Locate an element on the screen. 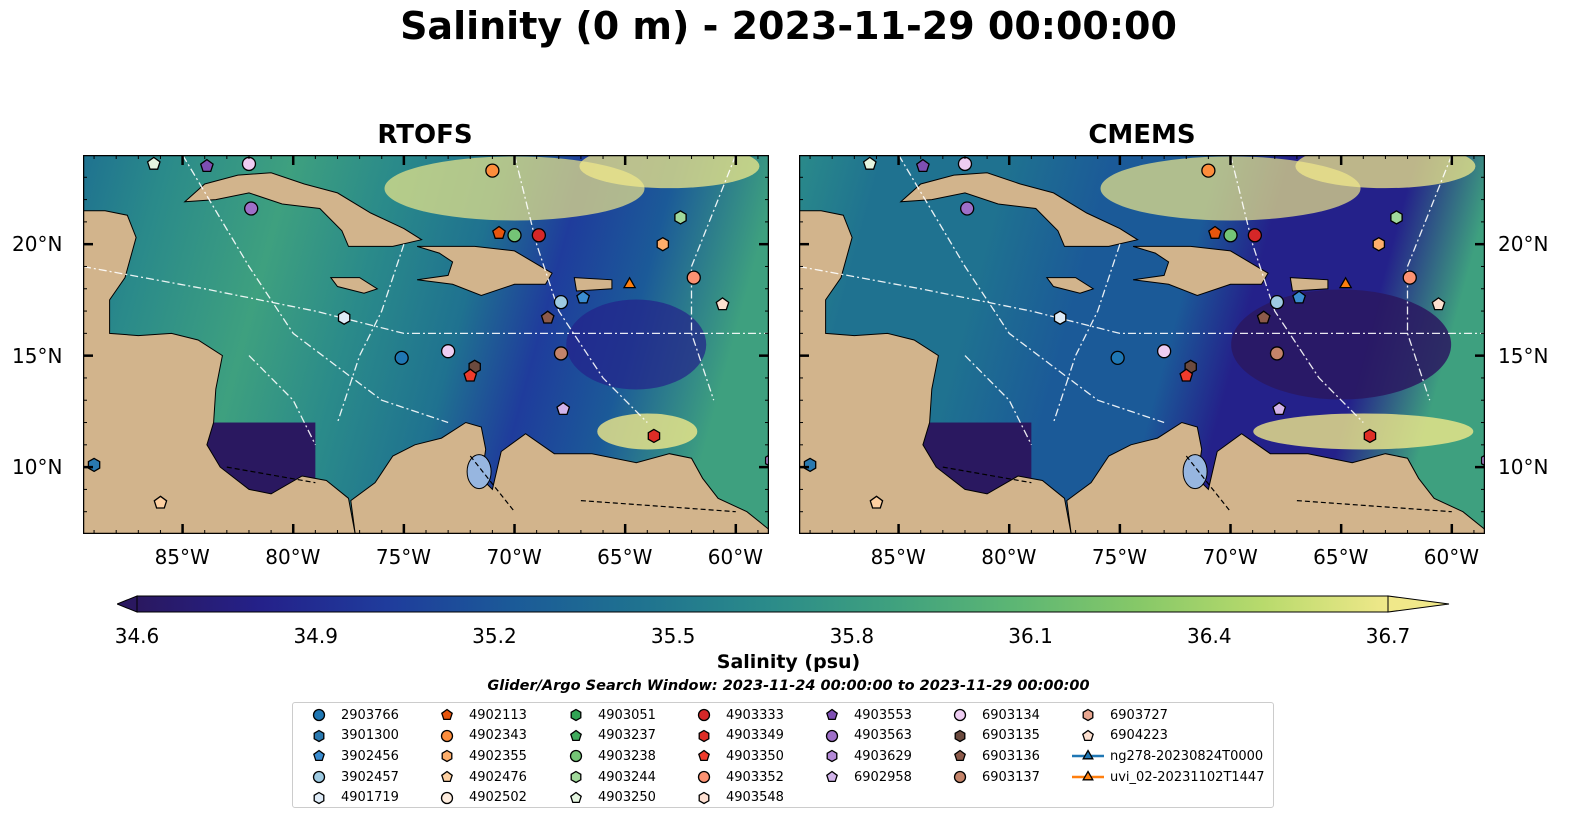  colorbar-tick-label: 36.4 is located at coordinates (1209, 636).